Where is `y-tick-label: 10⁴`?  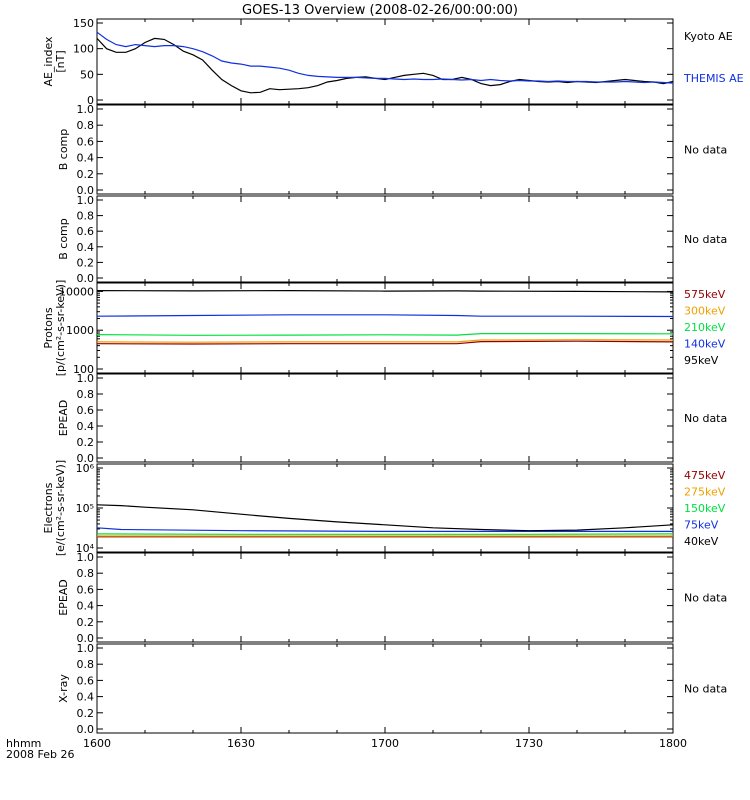
y-tick-label: 10⁴ is located at coordinates (85, 548).